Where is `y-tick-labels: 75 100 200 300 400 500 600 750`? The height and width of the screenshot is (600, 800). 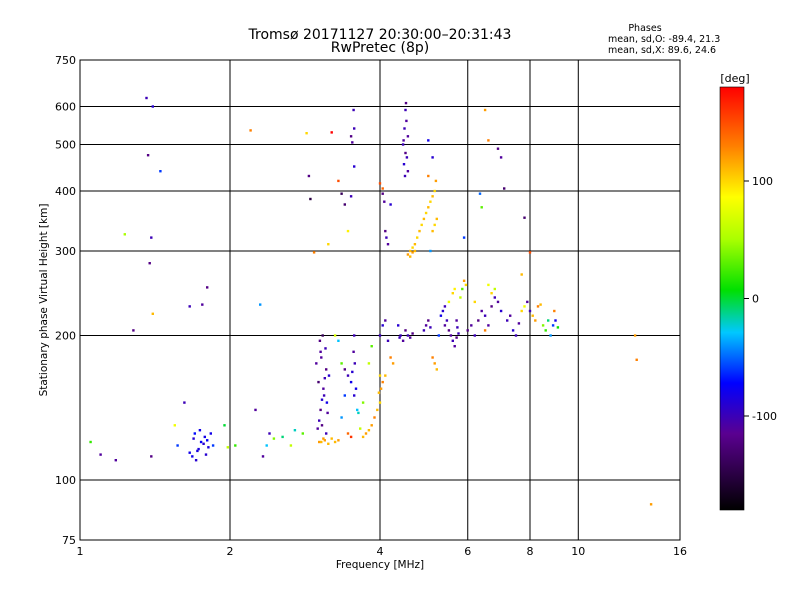
y-tick-labels: 75 100 200 300 400 500 600 750 is located at coordinates (65, 300).